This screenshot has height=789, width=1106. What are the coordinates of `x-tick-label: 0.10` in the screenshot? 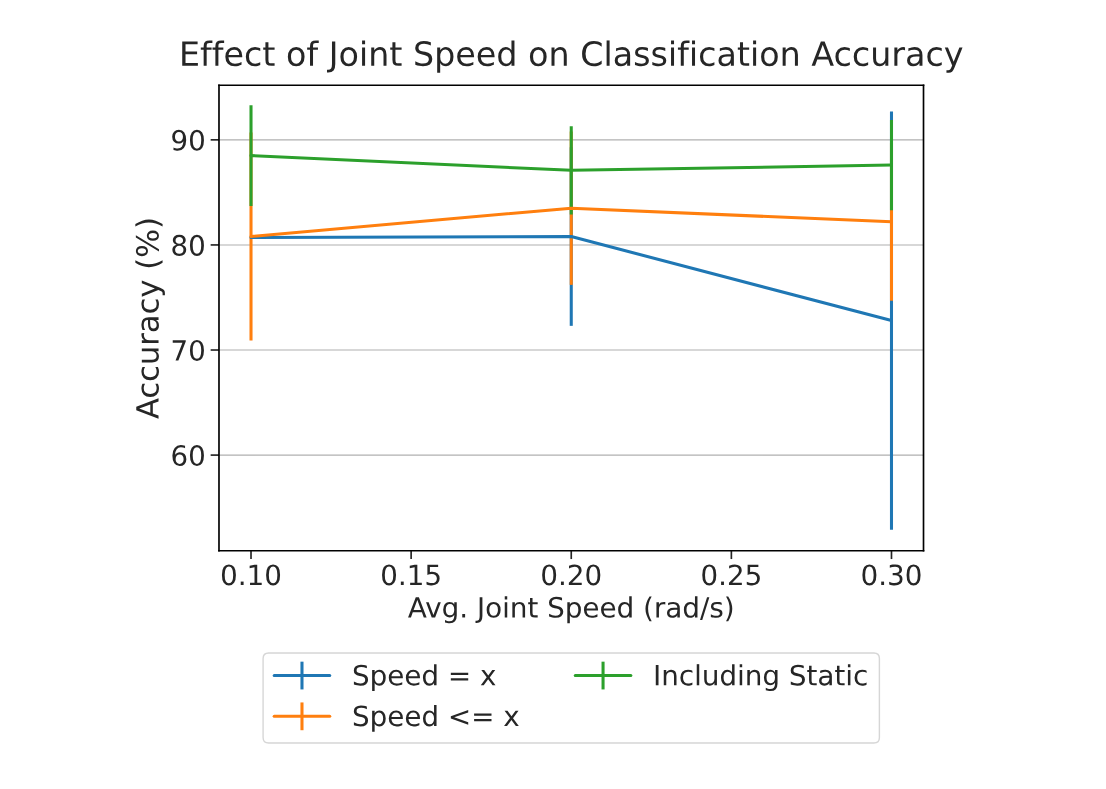 It's located at (251, 575).